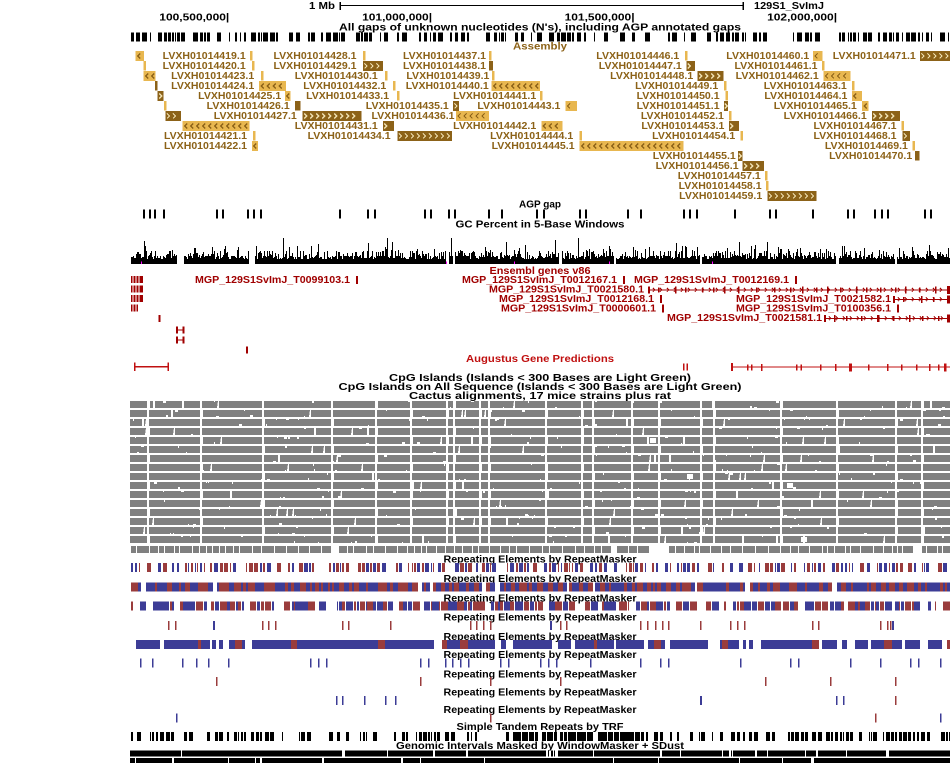 This screenshot has height=763, width=950. Describe the element at coordinates (445, 56) in the screenshot. I see `svg-text: LVXH01014437.1` at that location.